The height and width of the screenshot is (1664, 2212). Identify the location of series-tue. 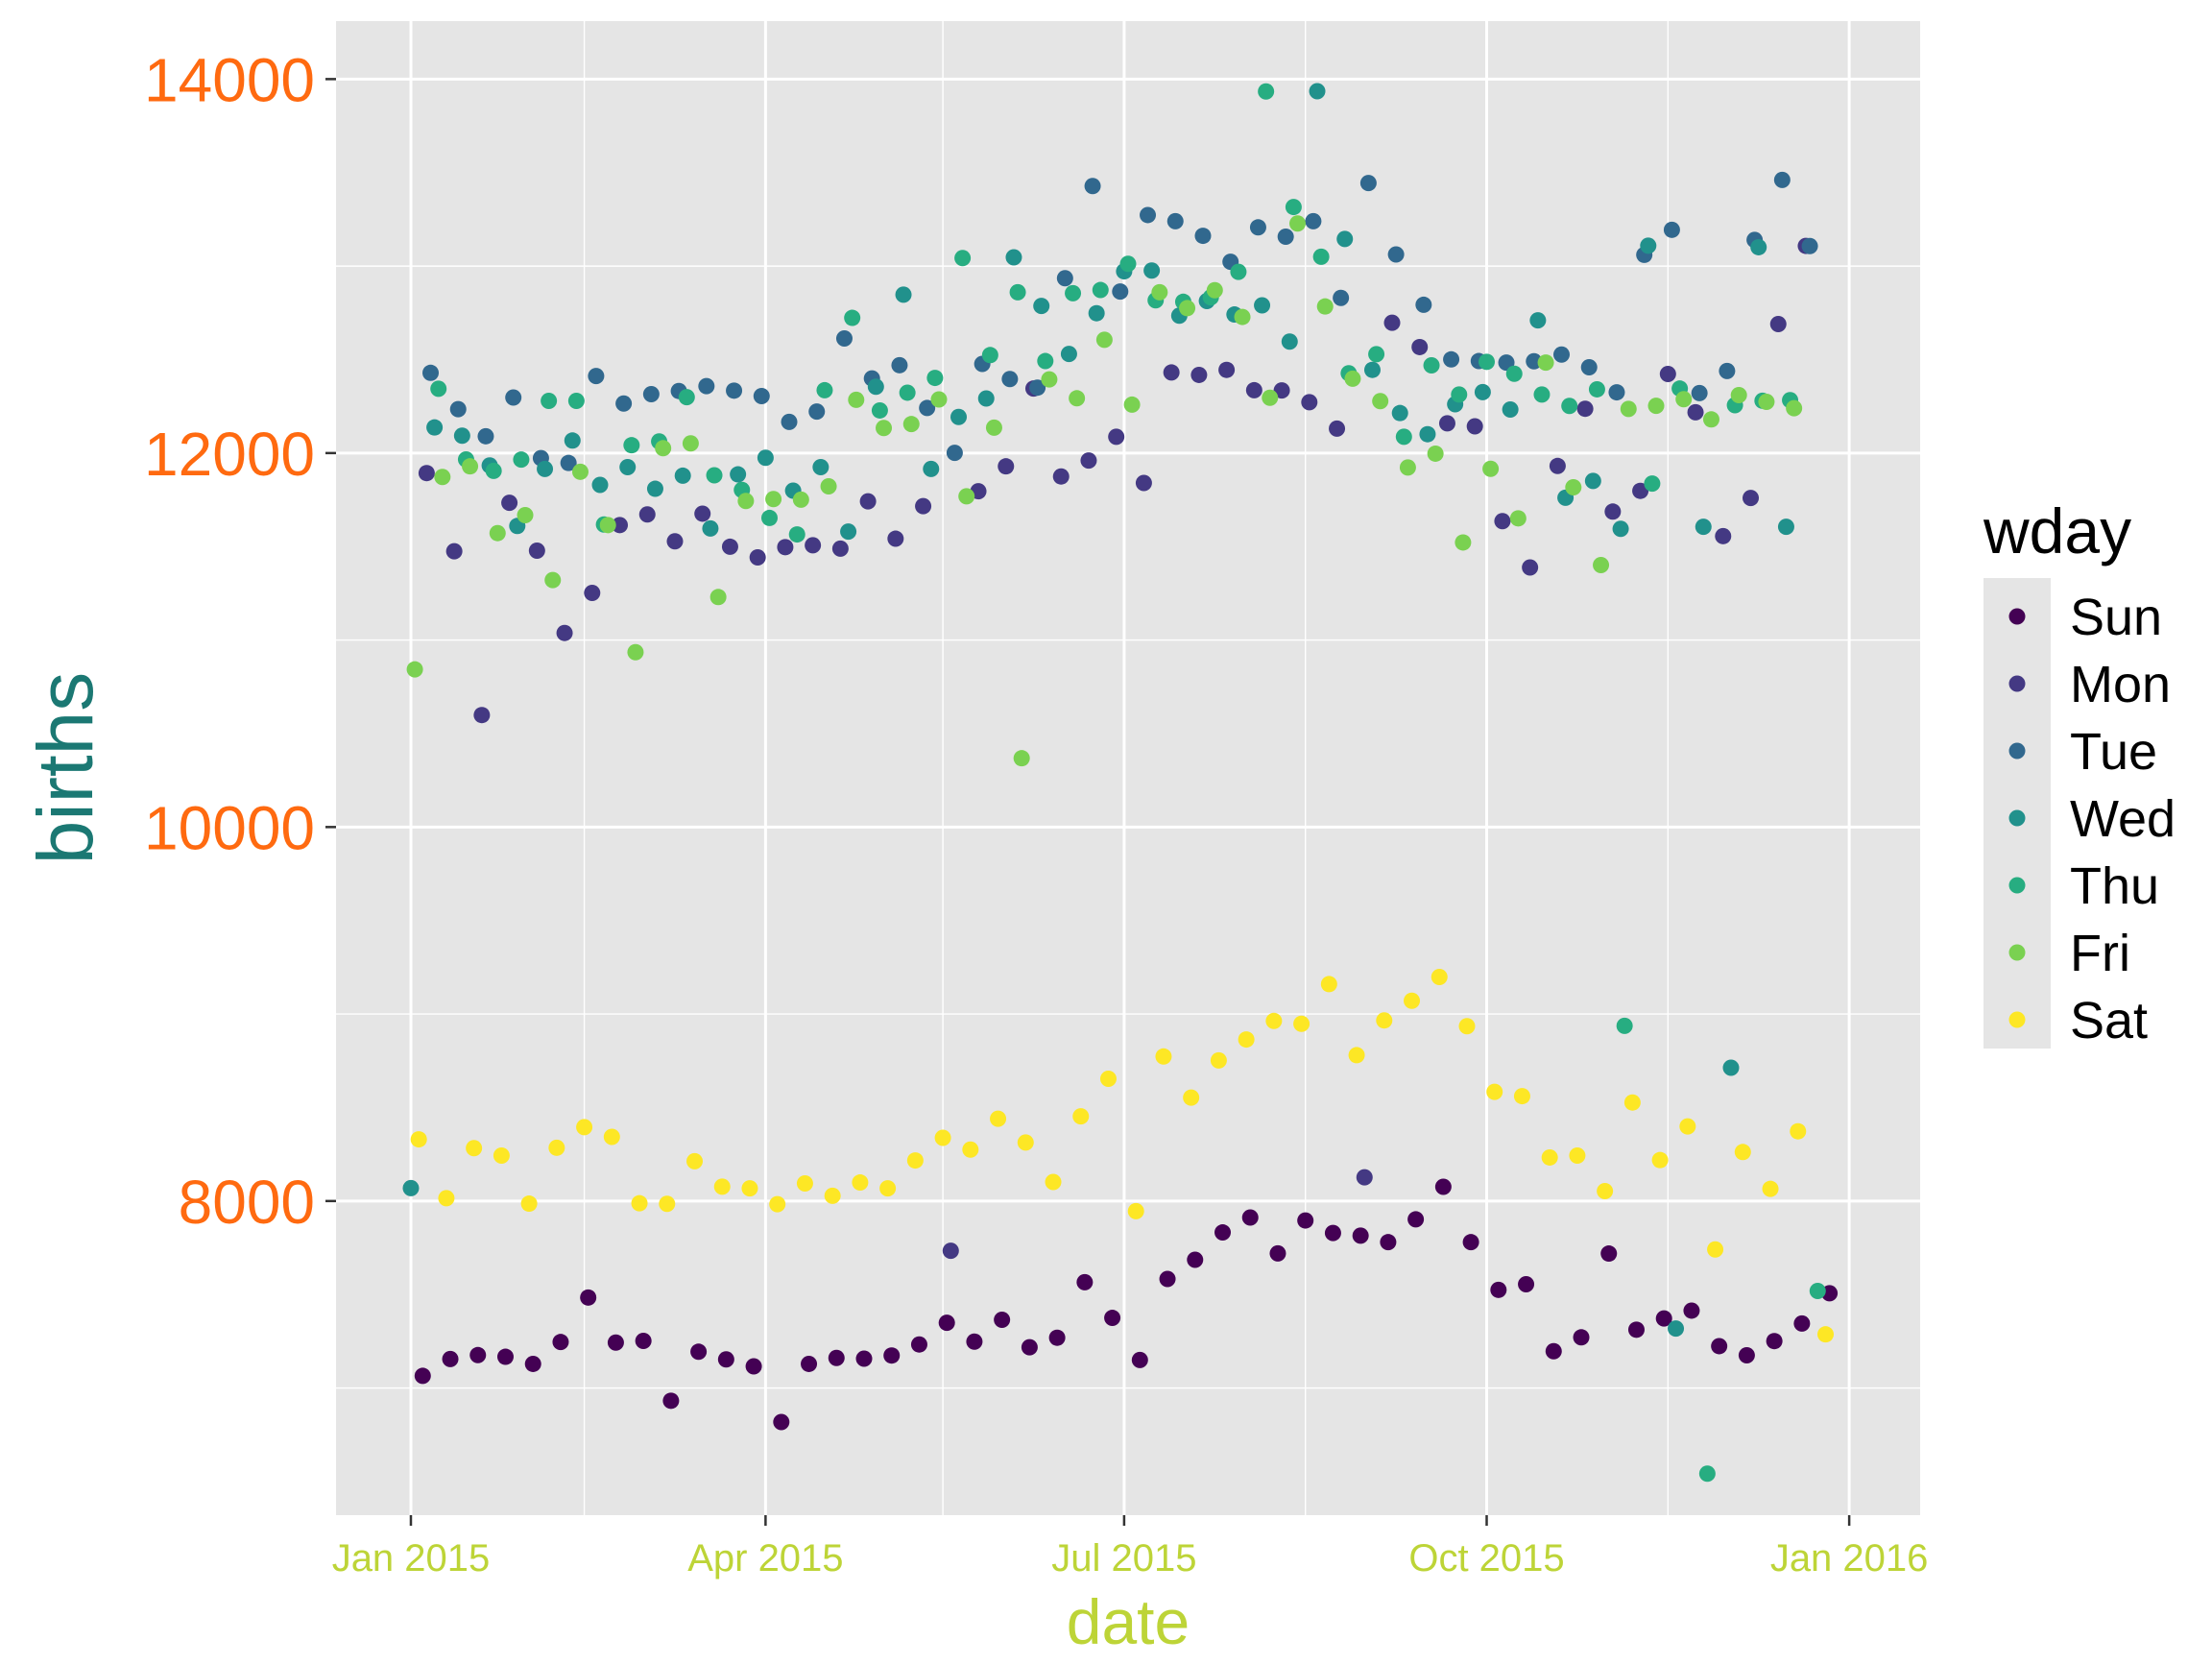
(1120, 321).